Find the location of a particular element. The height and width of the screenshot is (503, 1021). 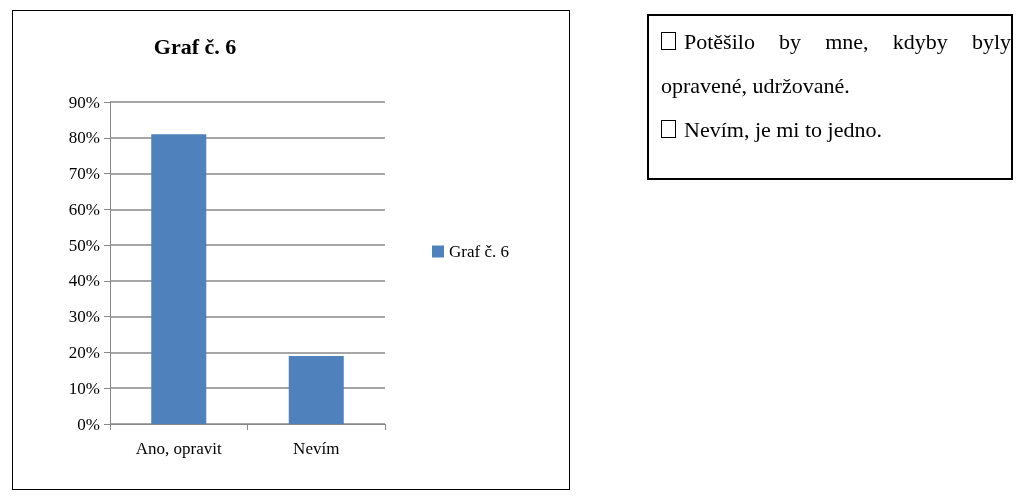

x-tick-label: Ano, opravit is located at coordinates (178, 448).